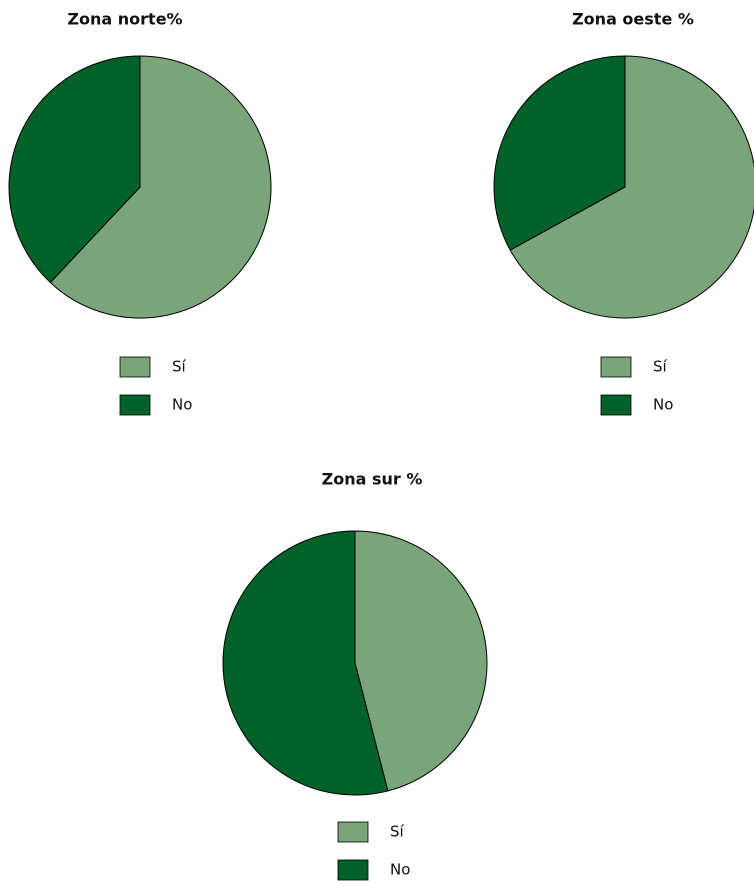 This screenshot has height=884, width=754. What do you see at coordinates (124, 19) in the screenshot?
I see `chart-title: Zona norte%` at bounding box center [124, 19].